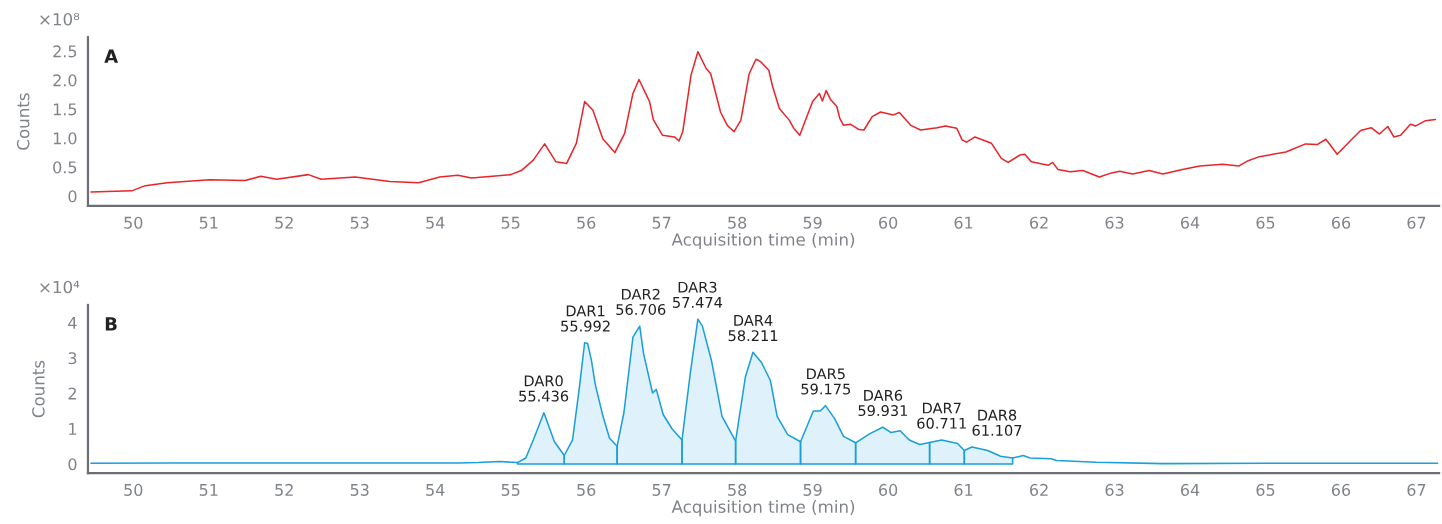 The image size is (1442, 524). I want to click on text: A, so click(111, 56).